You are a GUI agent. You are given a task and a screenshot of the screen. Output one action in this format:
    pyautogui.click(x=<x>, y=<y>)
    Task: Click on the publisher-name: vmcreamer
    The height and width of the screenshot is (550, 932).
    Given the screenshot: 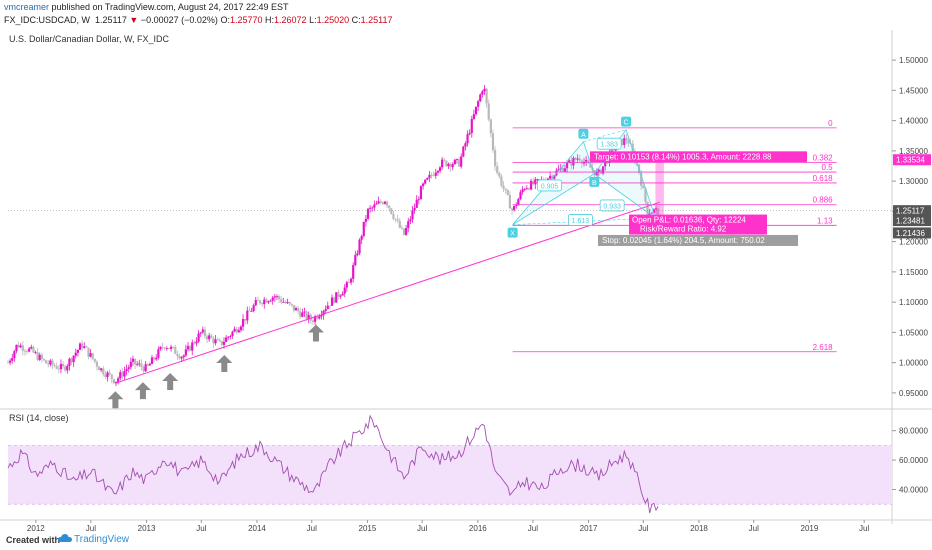 What is the action you would take?
    pyautogui.click(x=27, y=7)
    